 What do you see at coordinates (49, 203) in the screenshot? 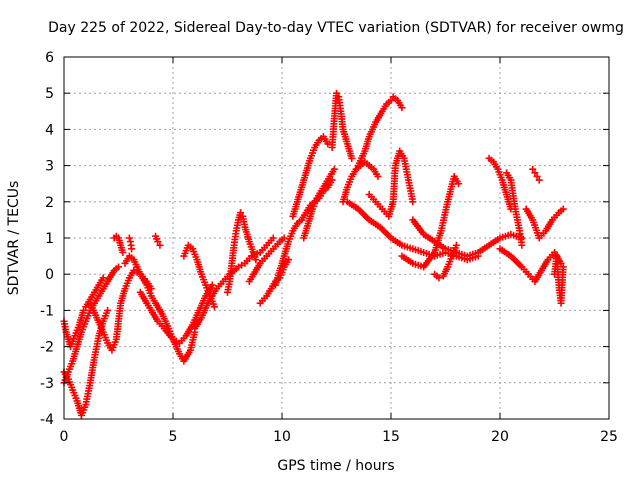
I see `y-tick-label: 2` at bounding box center [49, 203].